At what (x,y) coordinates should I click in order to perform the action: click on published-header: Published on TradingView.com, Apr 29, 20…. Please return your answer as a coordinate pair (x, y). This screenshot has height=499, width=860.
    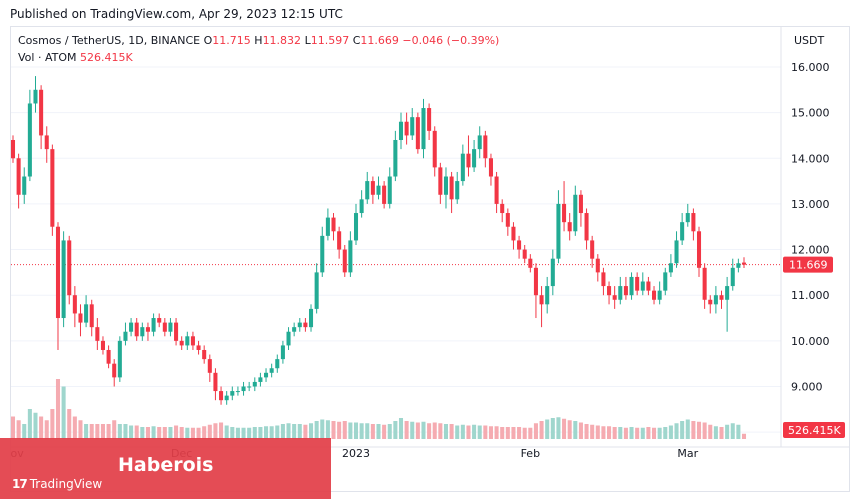
    Looking at the image, I should click on (176, 14).